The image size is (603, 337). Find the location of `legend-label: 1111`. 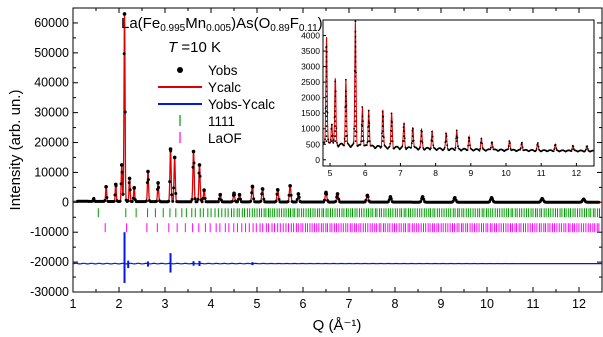

legend-label: 1111 is located at coordinates (221, 121).